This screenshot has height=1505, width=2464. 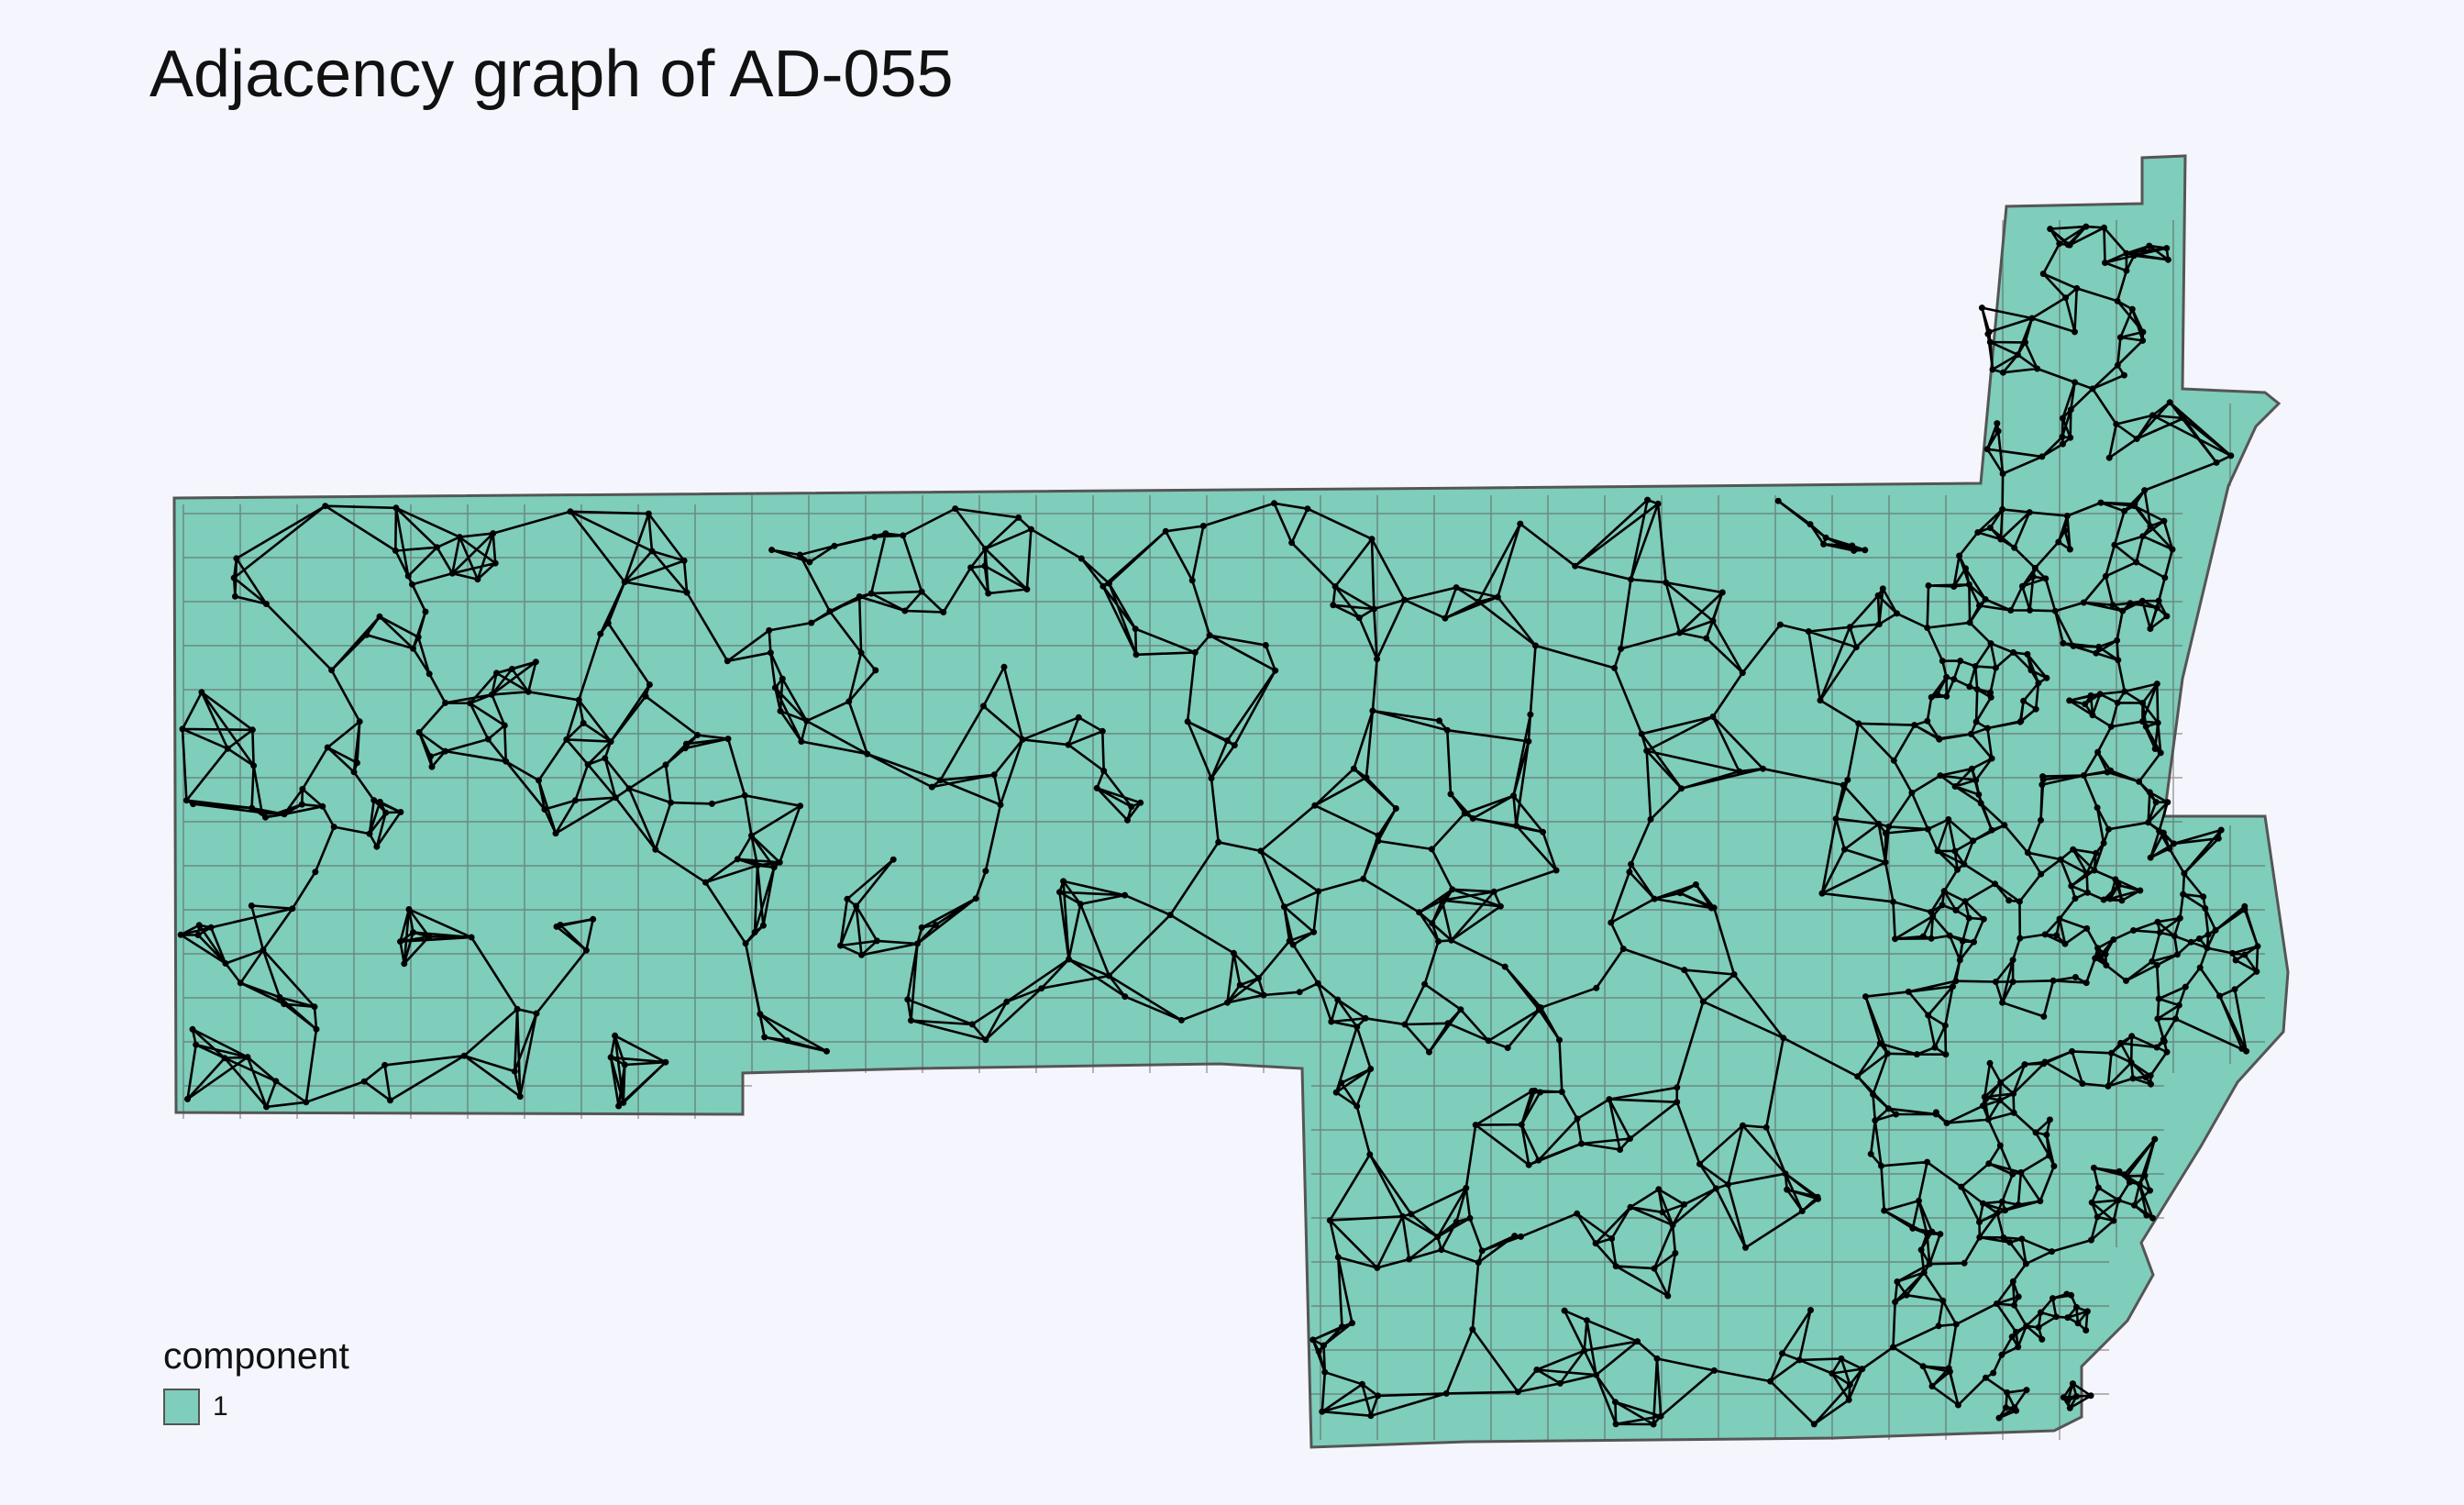 I want to click on legend-label: 1, so click(x=220, y=1407).